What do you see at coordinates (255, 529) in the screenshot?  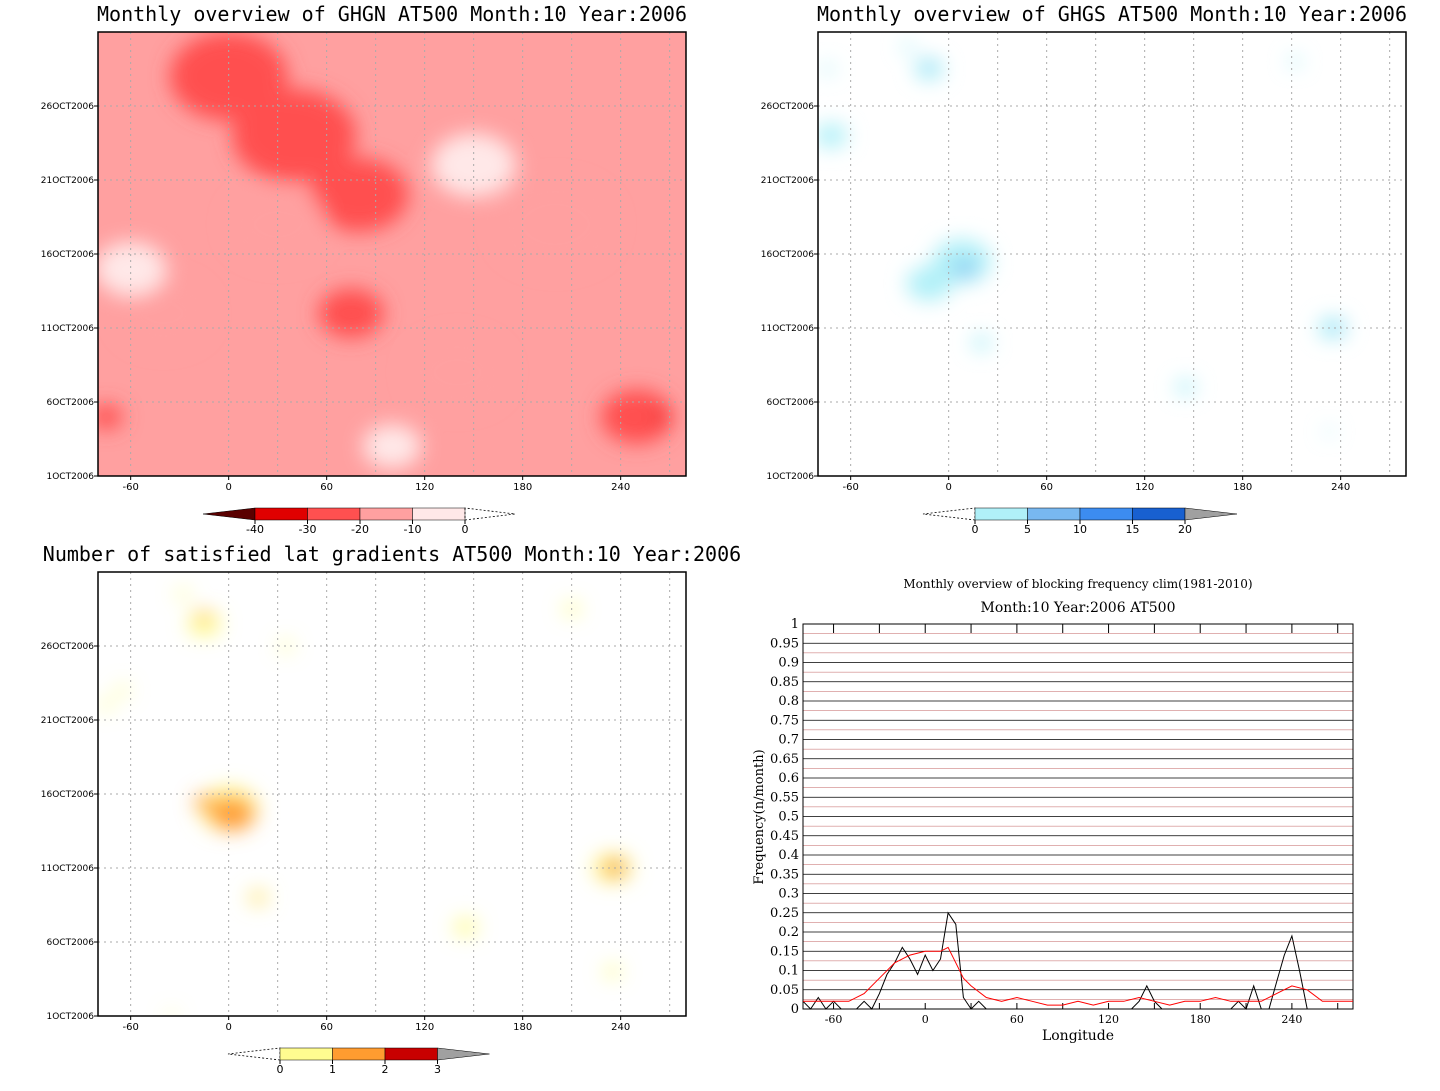 I see `colorbar-label: -40` at bounding box center [255, 529].